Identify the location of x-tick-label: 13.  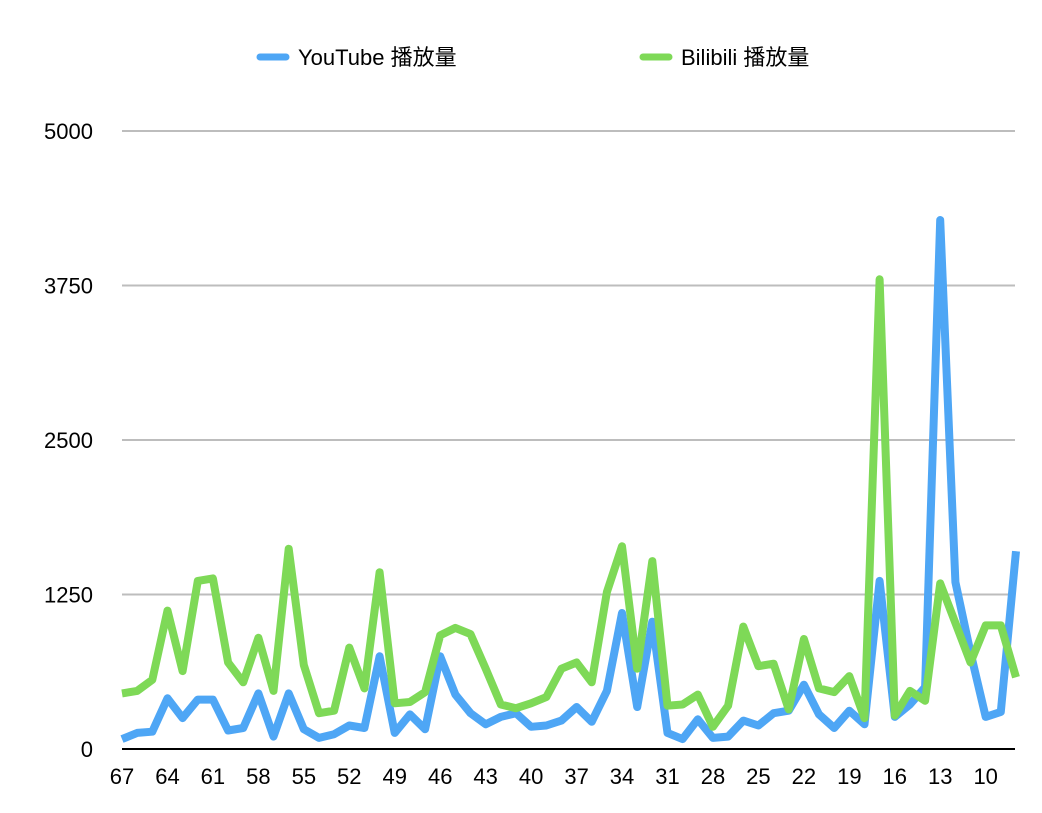
(940, 776).